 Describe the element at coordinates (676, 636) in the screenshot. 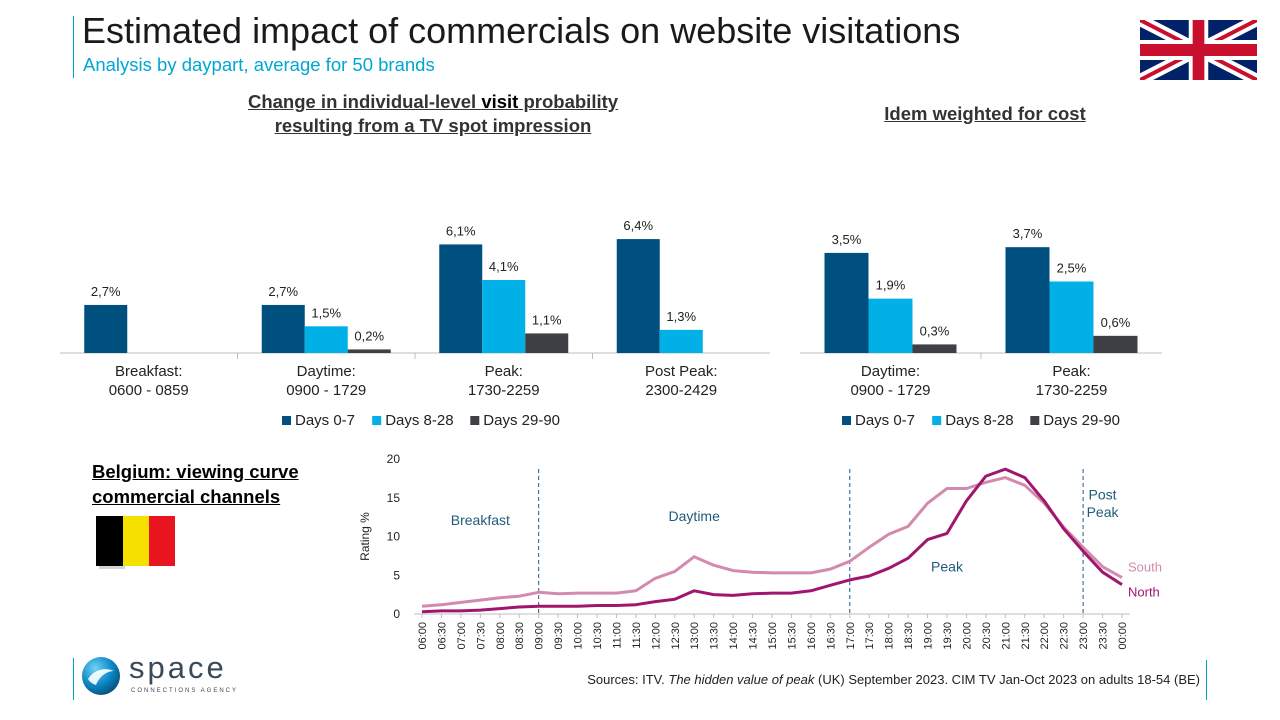

I see `x-tick-label: 12:30` at that location.